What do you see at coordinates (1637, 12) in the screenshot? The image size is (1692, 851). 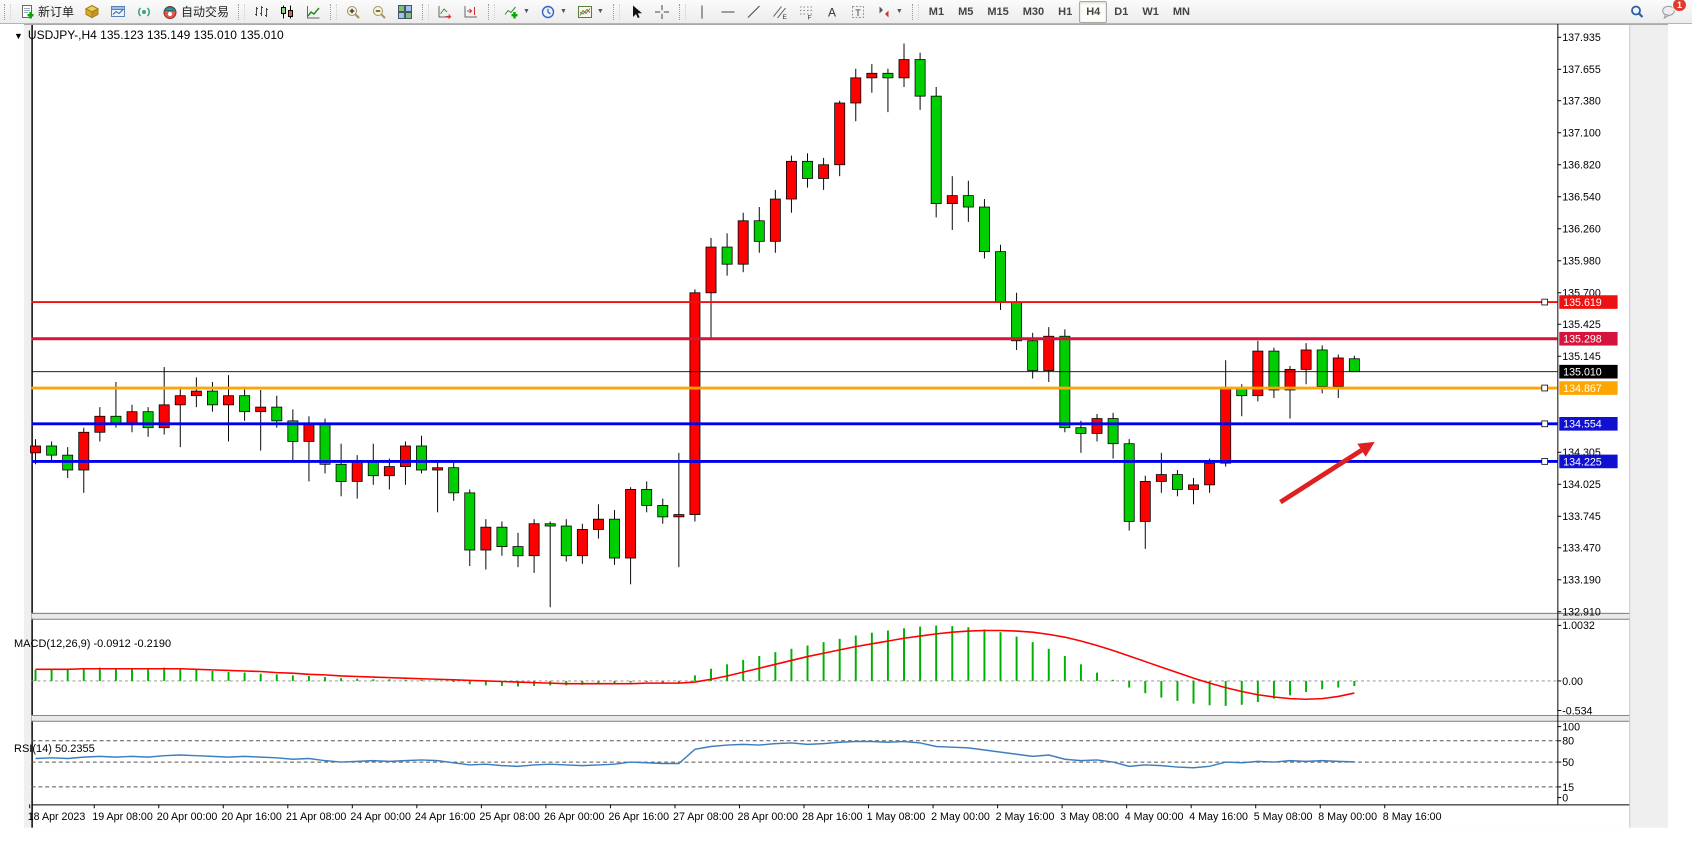 I see `search-button` at bounding box center [1637, 12].